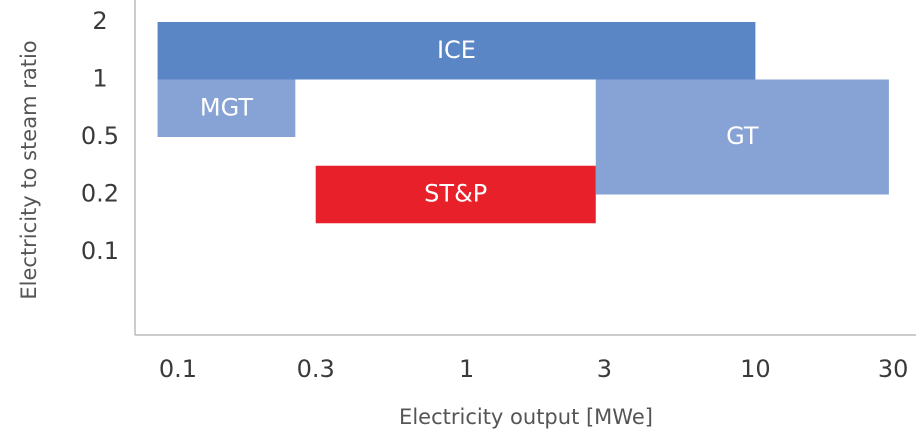 Image resolution: width=920 pixels, height=437 pixels. Describe the element at coordinates (29, 169) in the screenshot. I see `y-axis-label: Electricity to steam ratio` at that location.